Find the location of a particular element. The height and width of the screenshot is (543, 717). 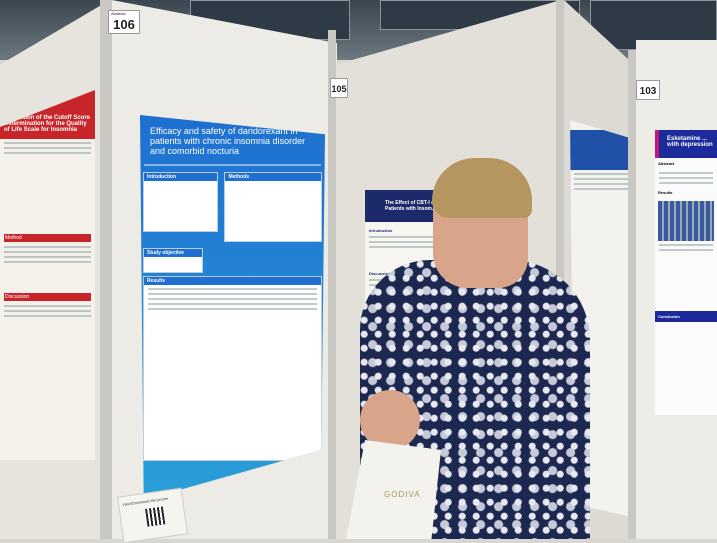

board-number-103: 103 is located at coordinates (648, 90).